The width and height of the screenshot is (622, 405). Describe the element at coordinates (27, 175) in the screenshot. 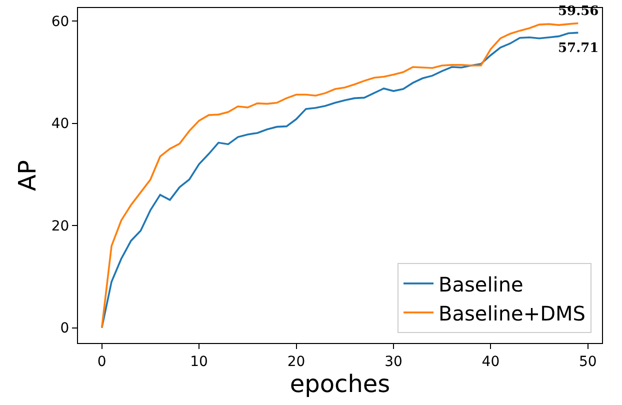

I see `y-axis-title: AP` at that location.